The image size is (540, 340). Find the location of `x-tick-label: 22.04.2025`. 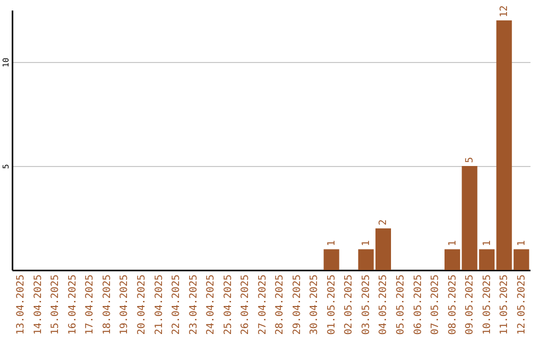

x-tick-label: 22.04.2025 is located at coordinates (176, 304).